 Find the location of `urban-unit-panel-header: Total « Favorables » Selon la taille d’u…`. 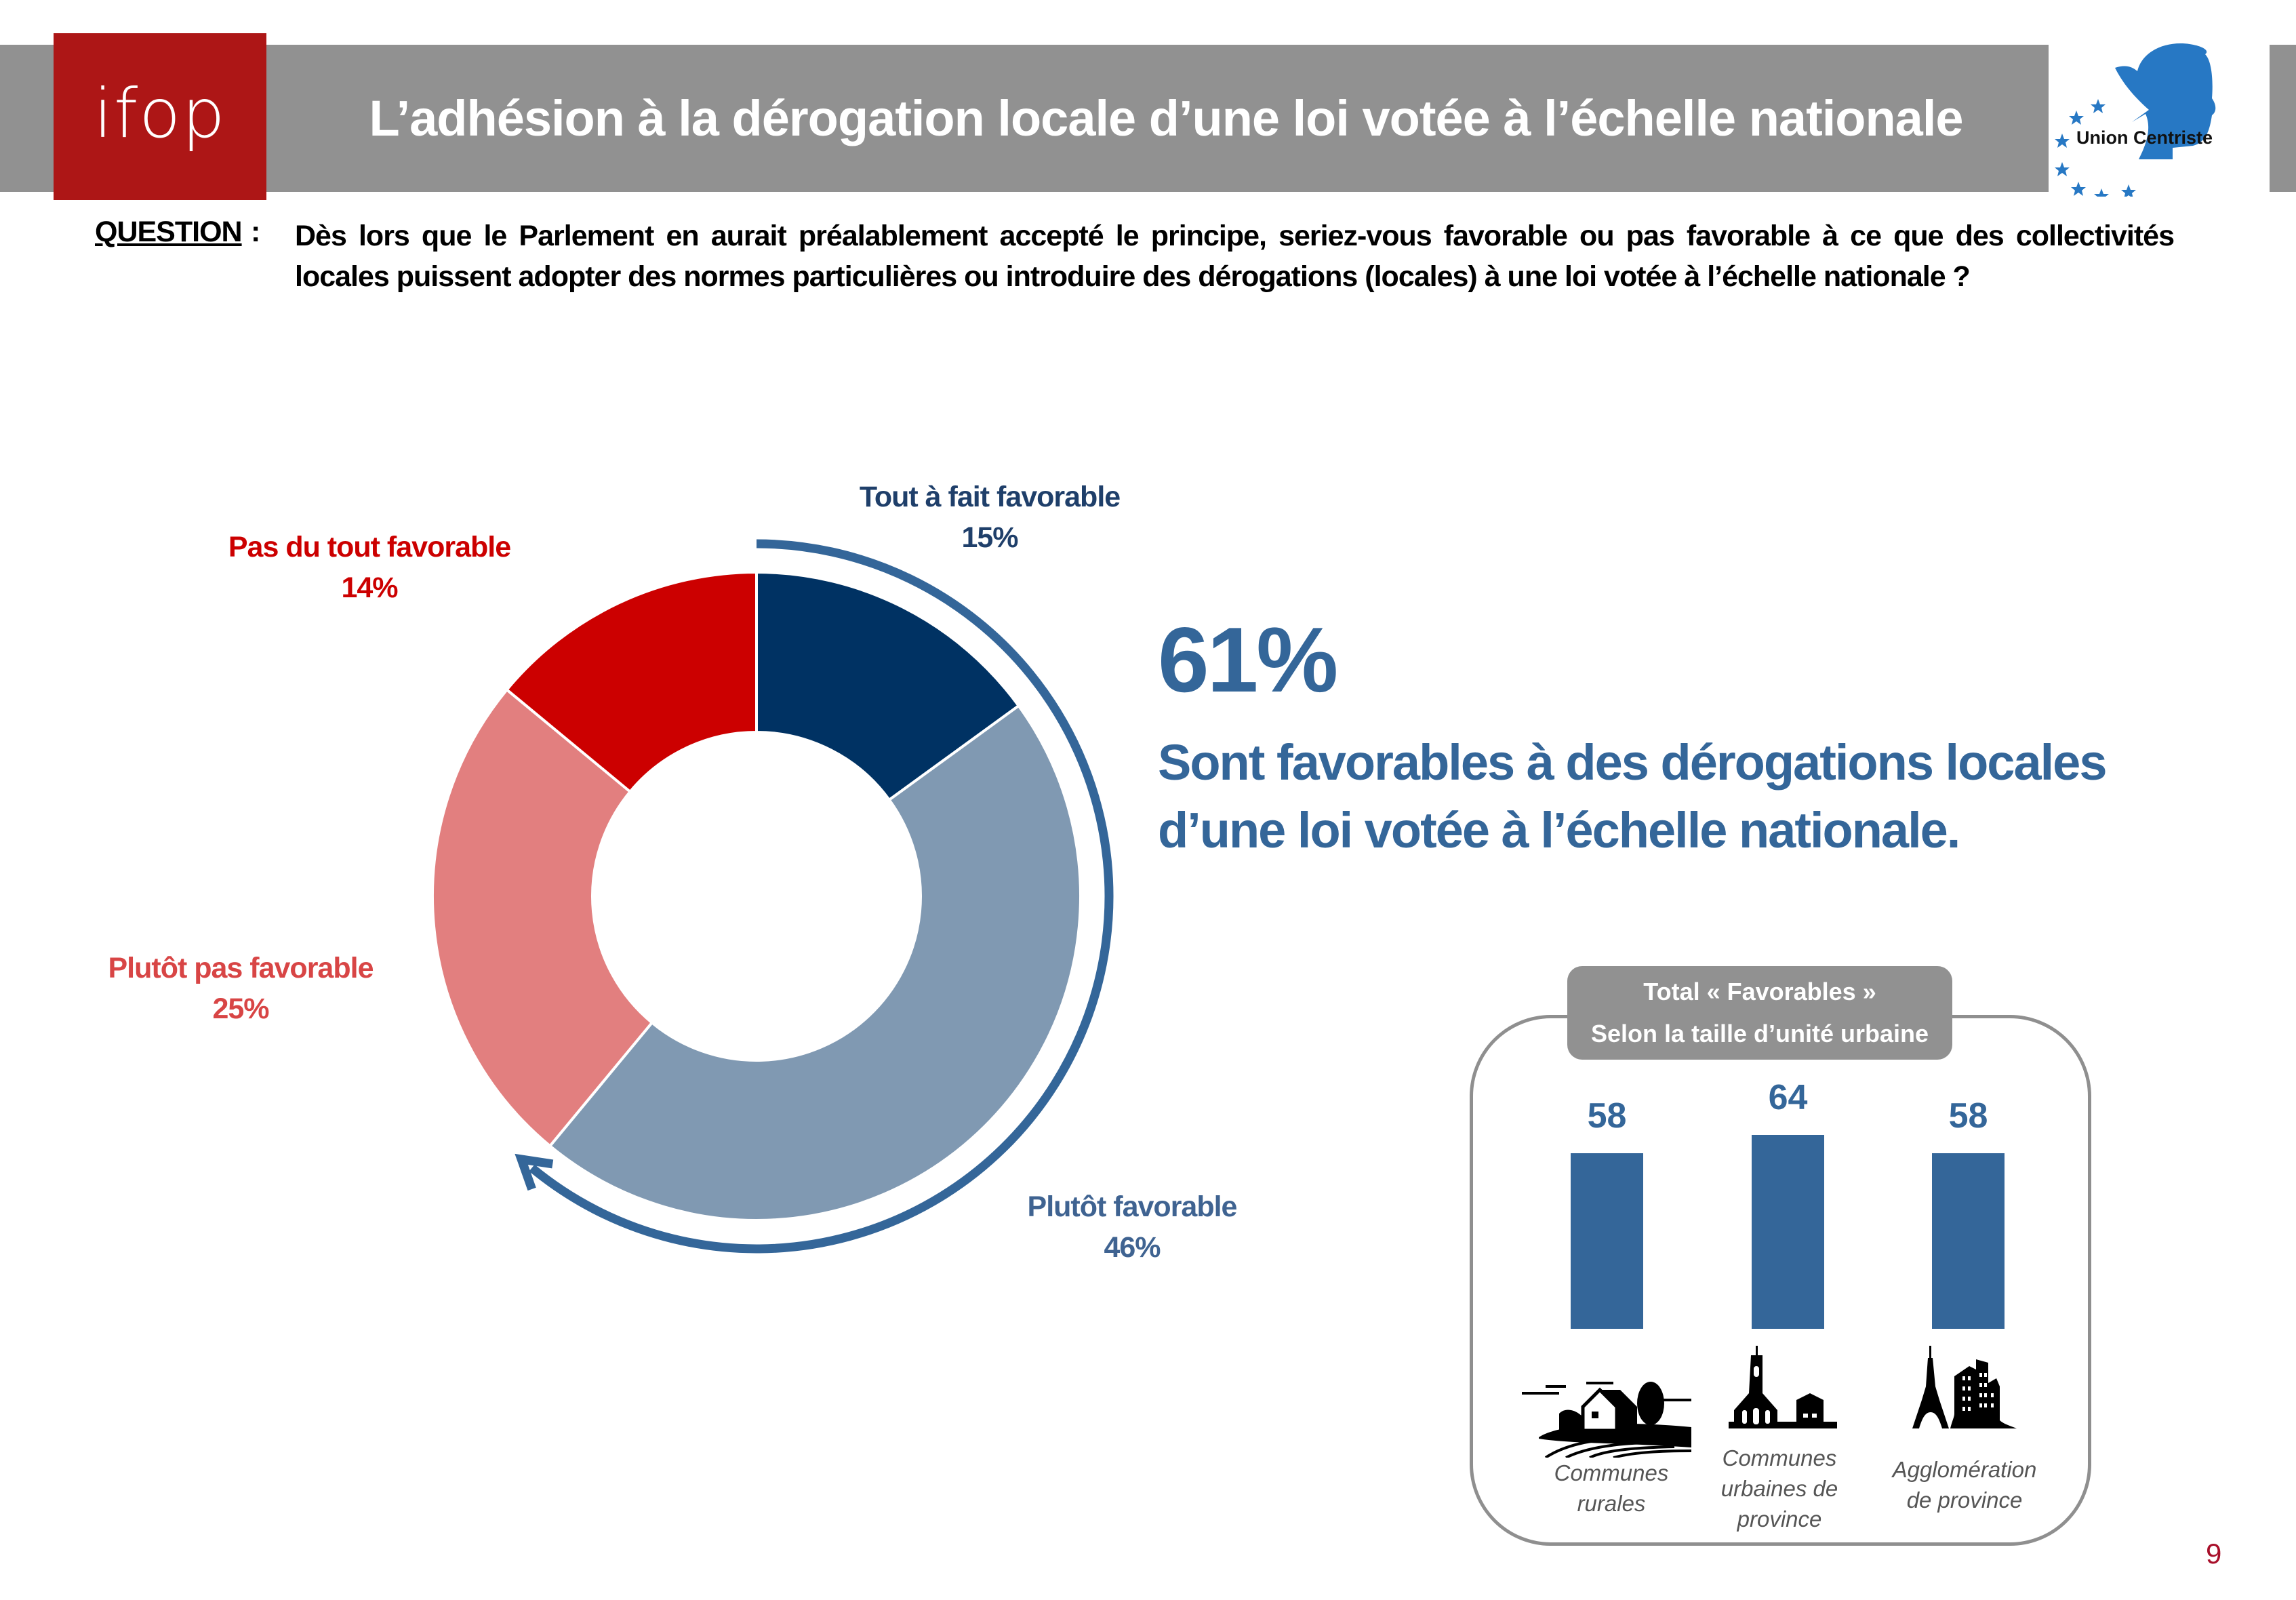

urban-unit-panel-header: Total « Favorables » Selon la taille d’u… is located at coordinates (1759, 1013).